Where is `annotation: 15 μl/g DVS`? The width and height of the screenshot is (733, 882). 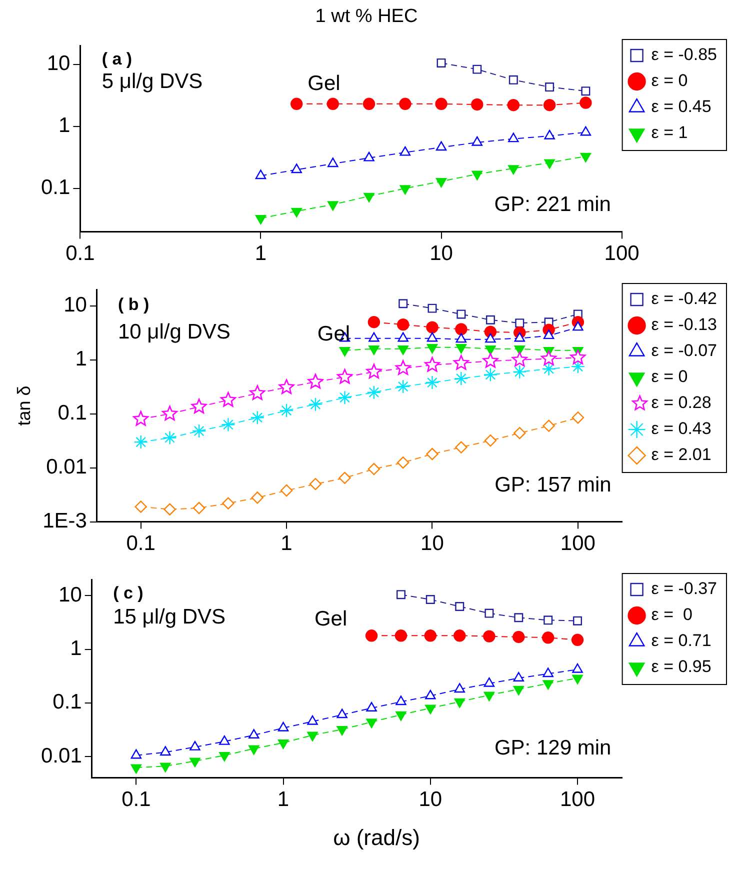
annotation: 15 μl/g DVS is located at coordinates (169, 617).